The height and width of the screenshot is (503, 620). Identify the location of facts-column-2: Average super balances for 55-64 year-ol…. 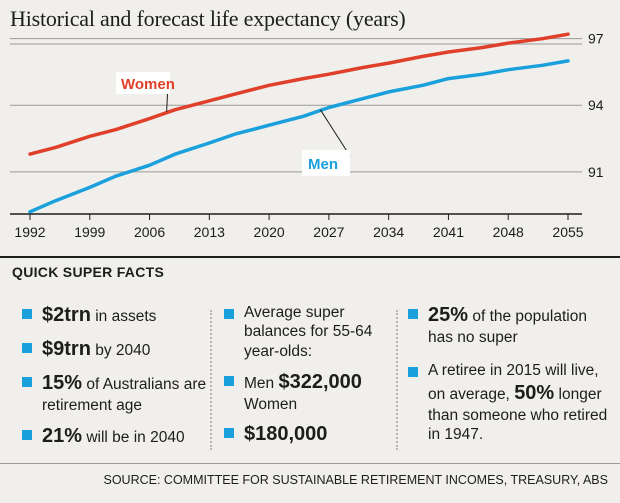
(307, 379).